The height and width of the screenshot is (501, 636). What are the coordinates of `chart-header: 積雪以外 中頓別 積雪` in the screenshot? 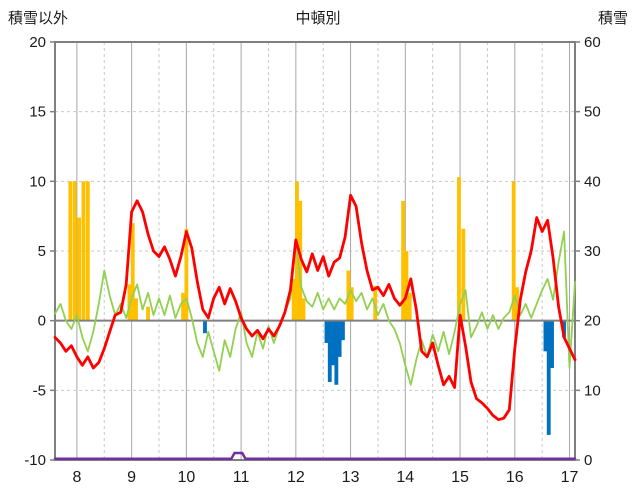 It's located at (318, 15).